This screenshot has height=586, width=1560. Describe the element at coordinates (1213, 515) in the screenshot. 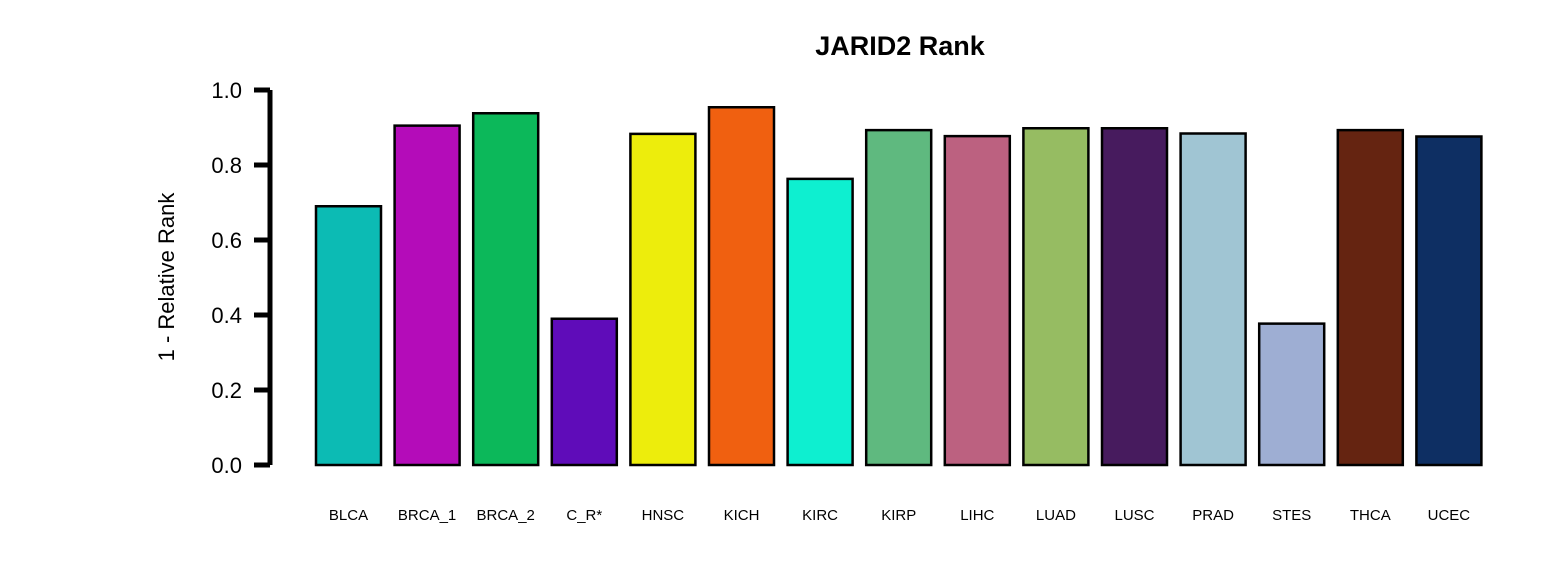

I see `x-tick-label: PRAD` at that location.